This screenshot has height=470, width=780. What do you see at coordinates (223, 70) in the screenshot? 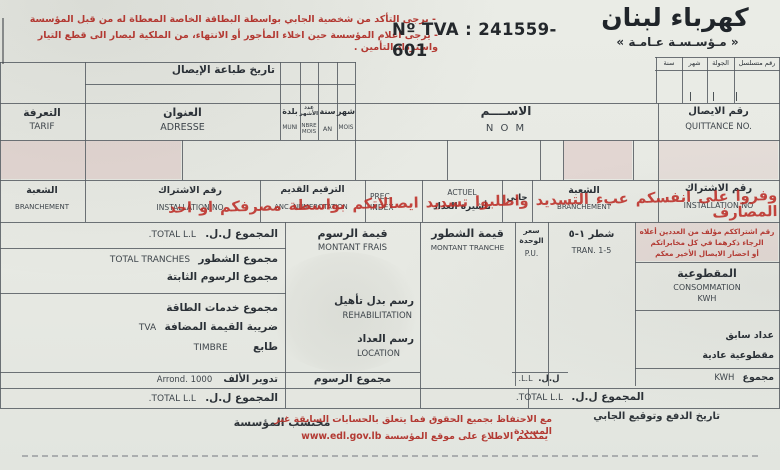
I see `print-date-label: تاريخ طباعة الإيصال` at bounding box center [223, 70].